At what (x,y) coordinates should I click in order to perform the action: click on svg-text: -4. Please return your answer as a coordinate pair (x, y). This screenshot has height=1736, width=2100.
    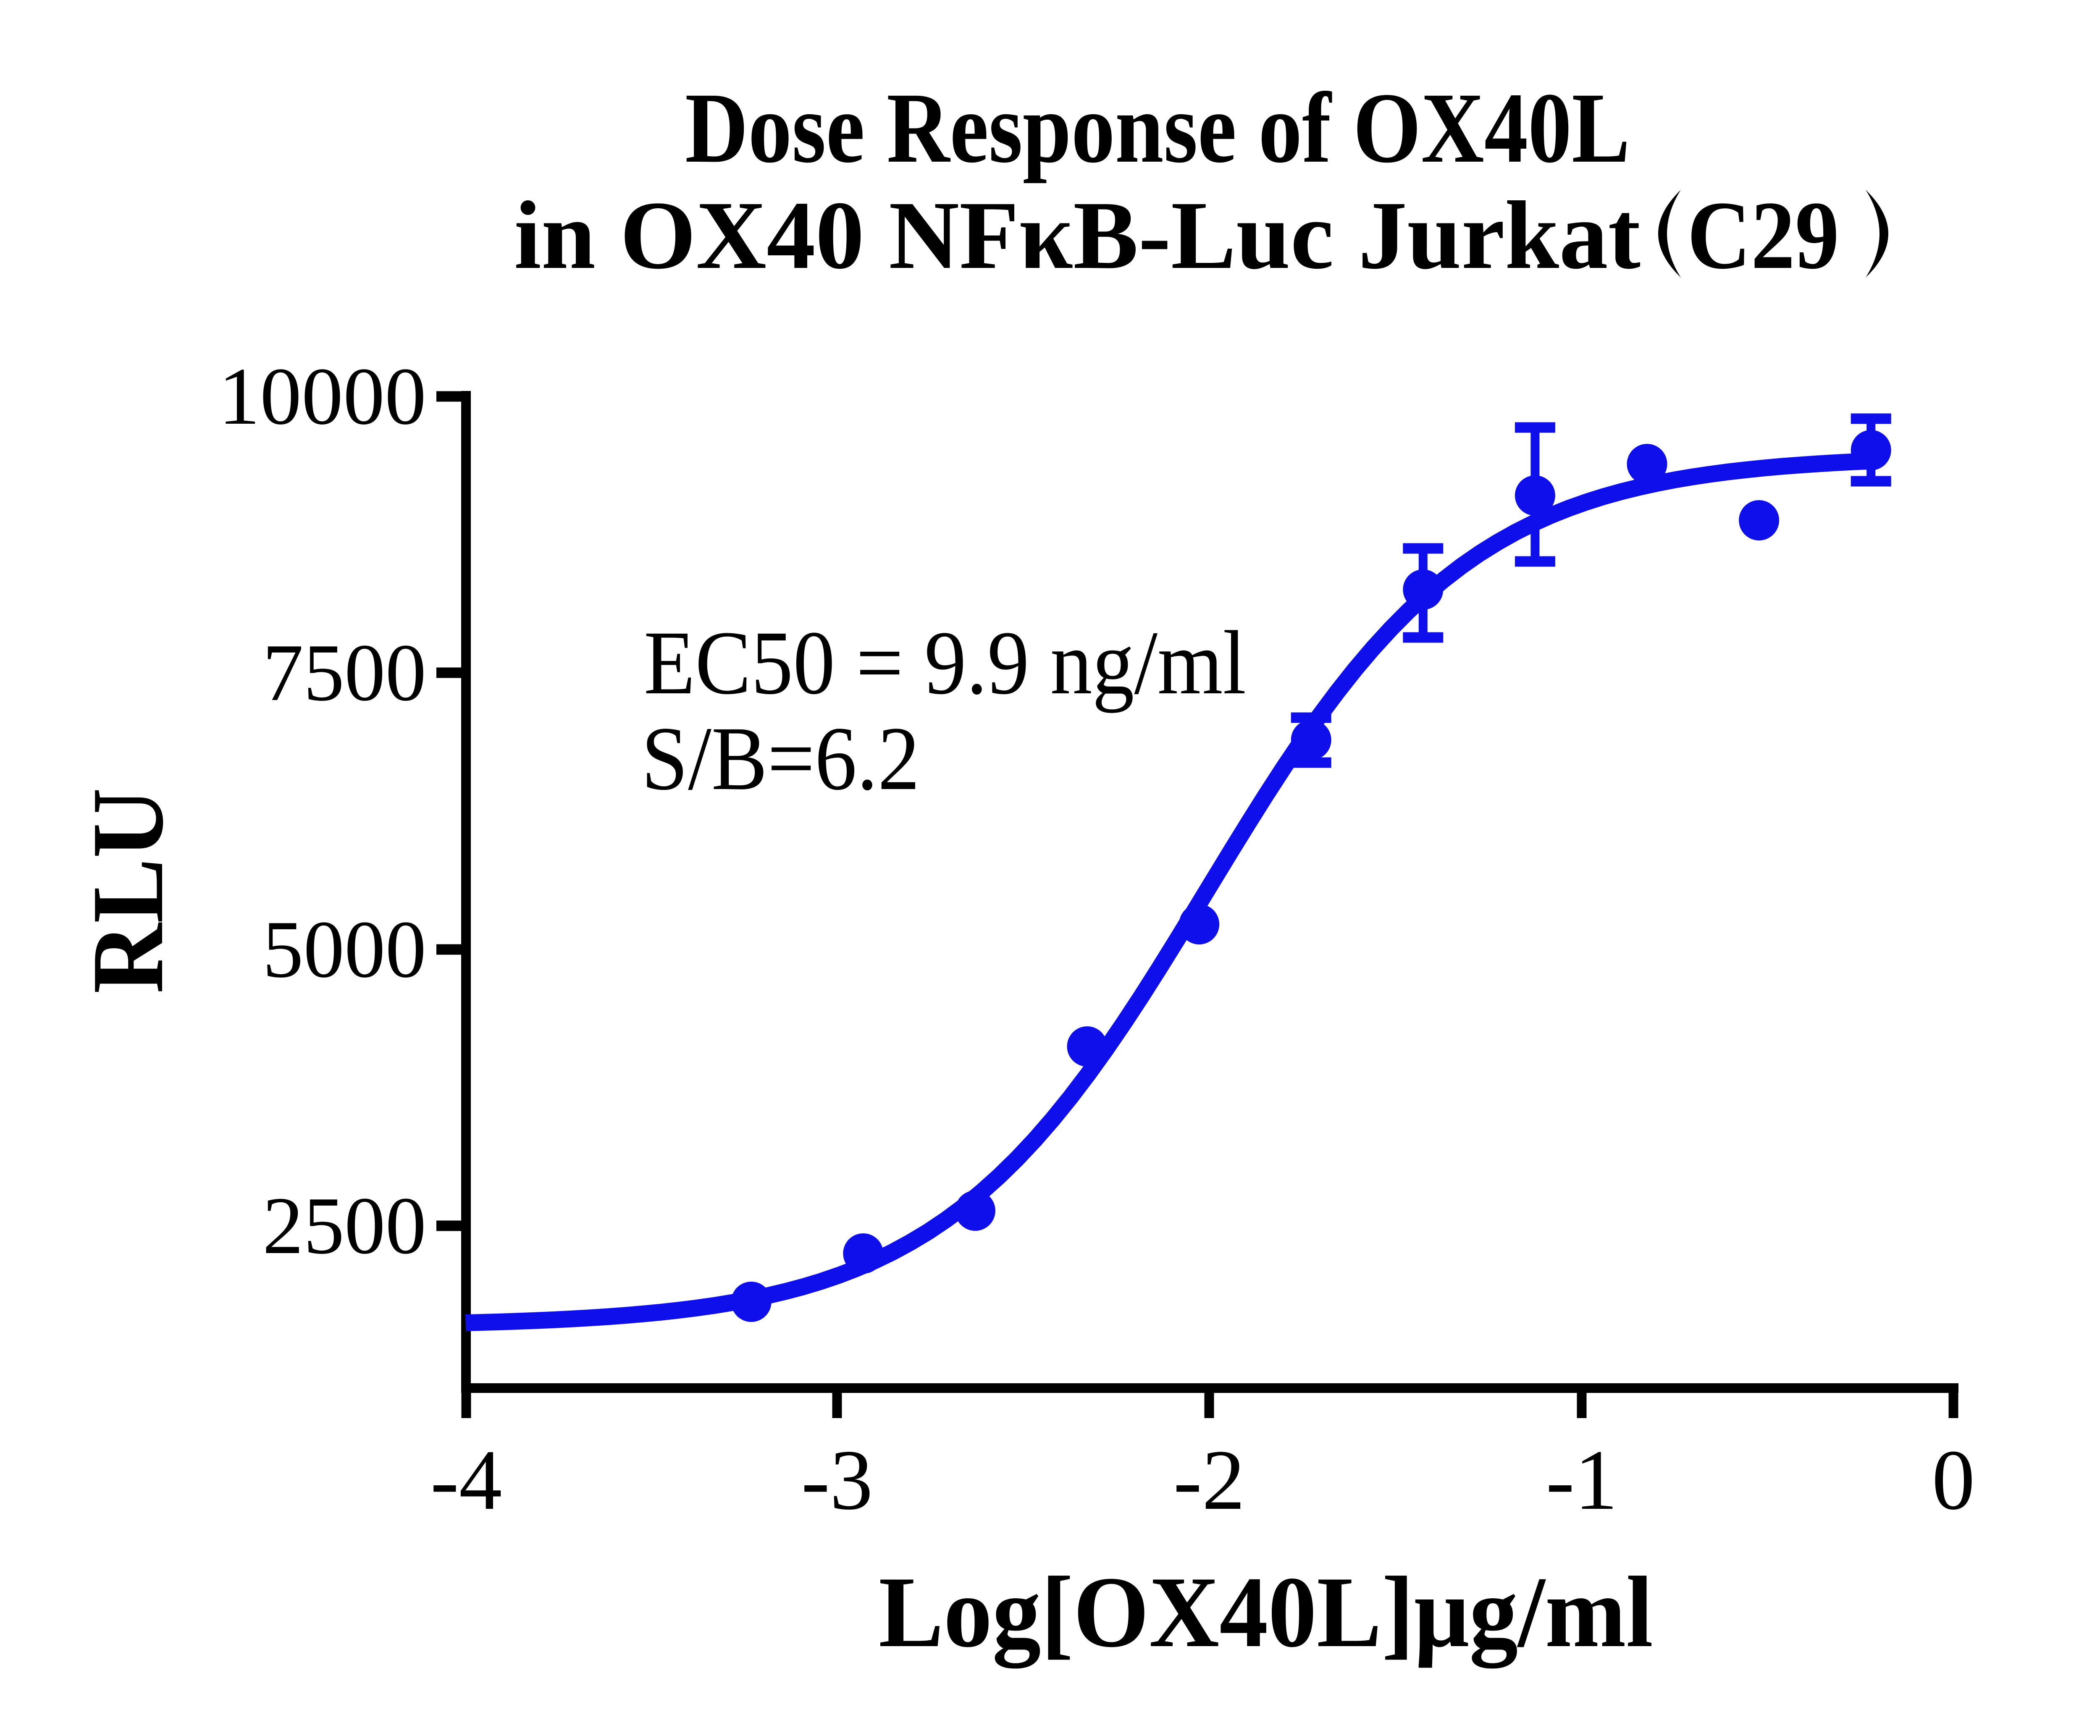
    Looking at the image, I should click on (466, 1480).